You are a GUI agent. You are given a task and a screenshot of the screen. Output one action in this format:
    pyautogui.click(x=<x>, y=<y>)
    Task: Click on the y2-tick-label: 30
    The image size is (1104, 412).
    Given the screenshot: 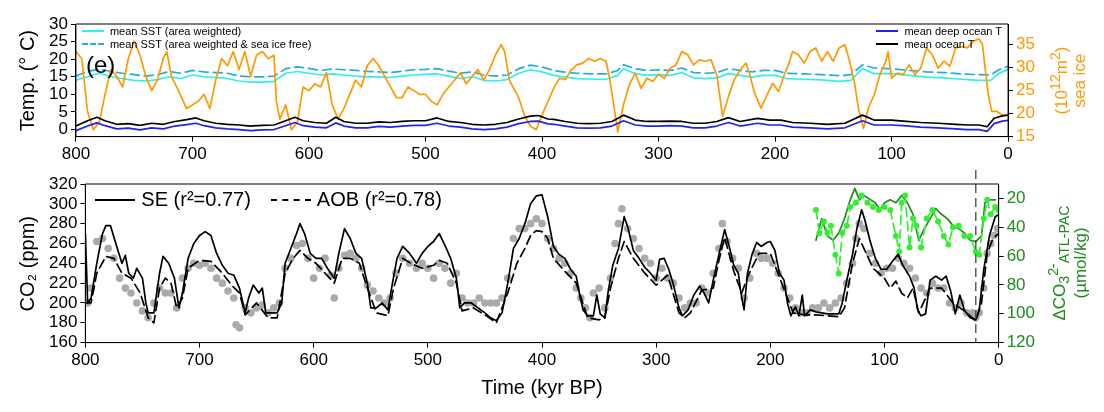 What is the action you would take?
    pyautogui.click(x=1026, y=67)
    